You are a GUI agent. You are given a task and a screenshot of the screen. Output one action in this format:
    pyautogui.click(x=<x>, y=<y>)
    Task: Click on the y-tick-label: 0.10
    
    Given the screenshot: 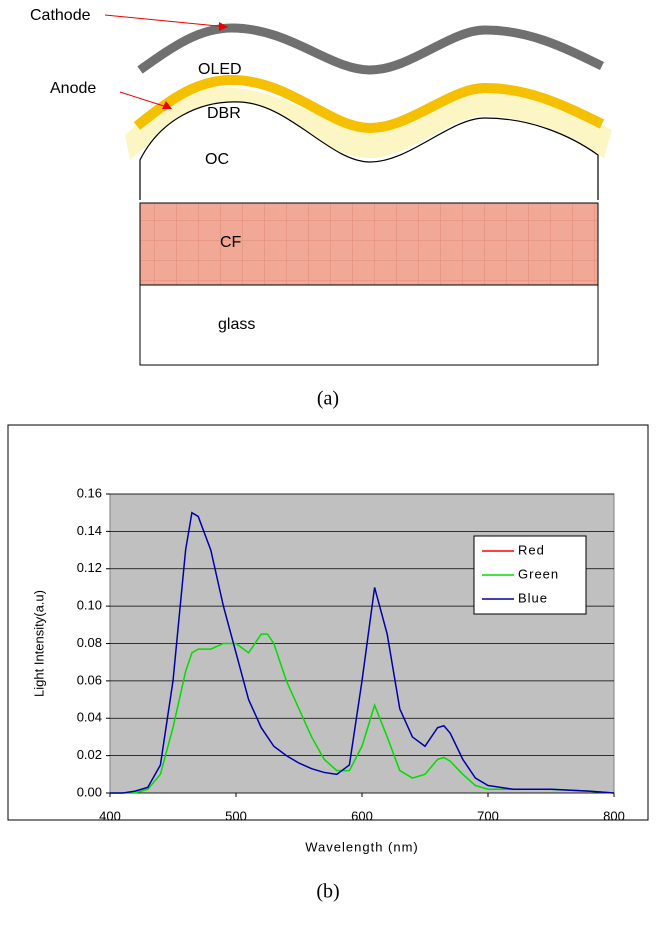 What is the action you would take?
    pyautogui.click(x=89, y=605)
    